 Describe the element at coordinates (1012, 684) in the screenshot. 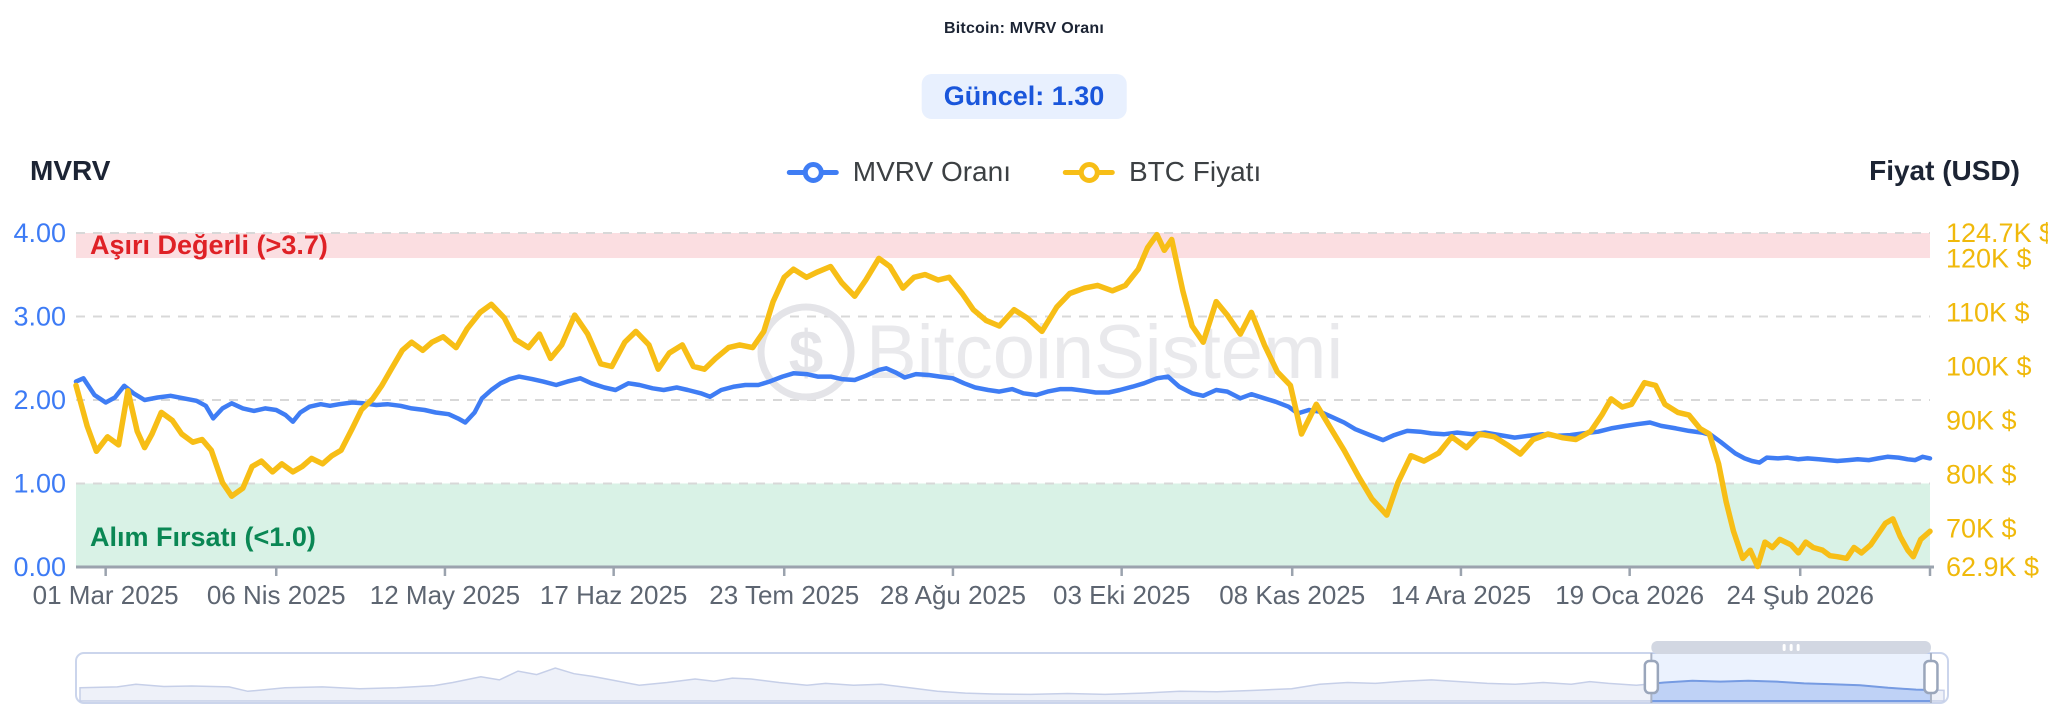

I see `navigator-sparkline` at that location.